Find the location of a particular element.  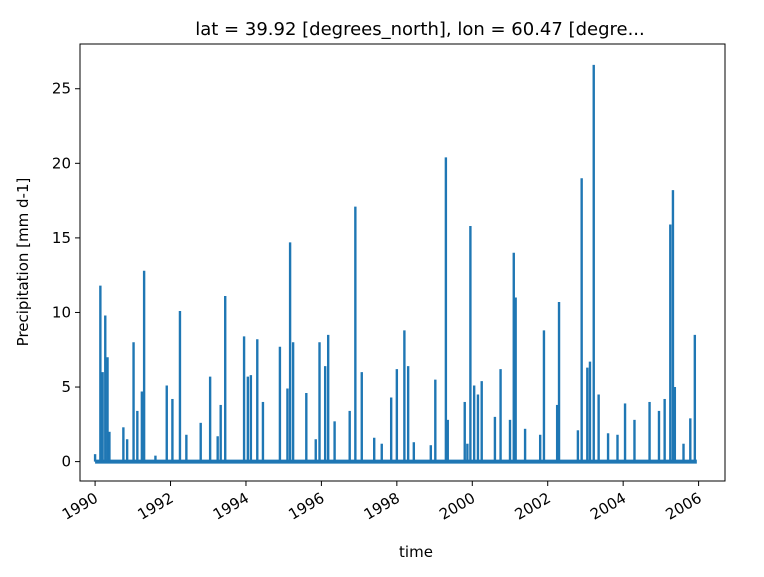

y-tick-label: 5 is located at coordinates (66, 387).